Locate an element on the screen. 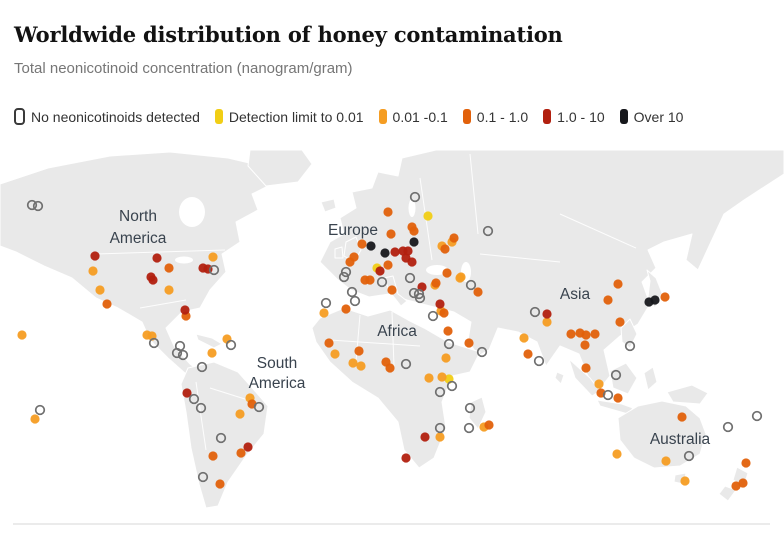  map-label-africa: Africa is located at coordinates (397, 331).